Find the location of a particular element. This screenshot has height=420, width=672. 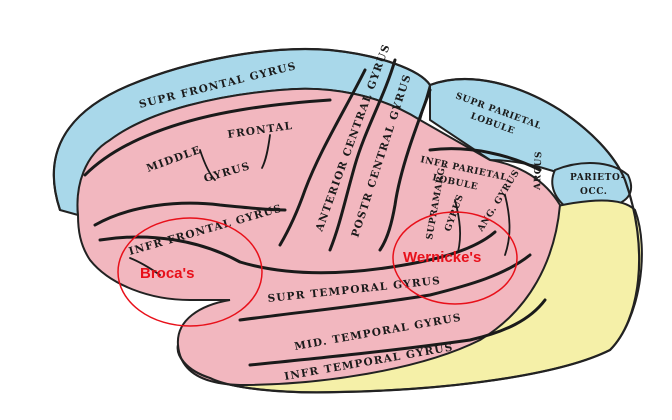

broca-area-circle is located at coordinates (190, 272).